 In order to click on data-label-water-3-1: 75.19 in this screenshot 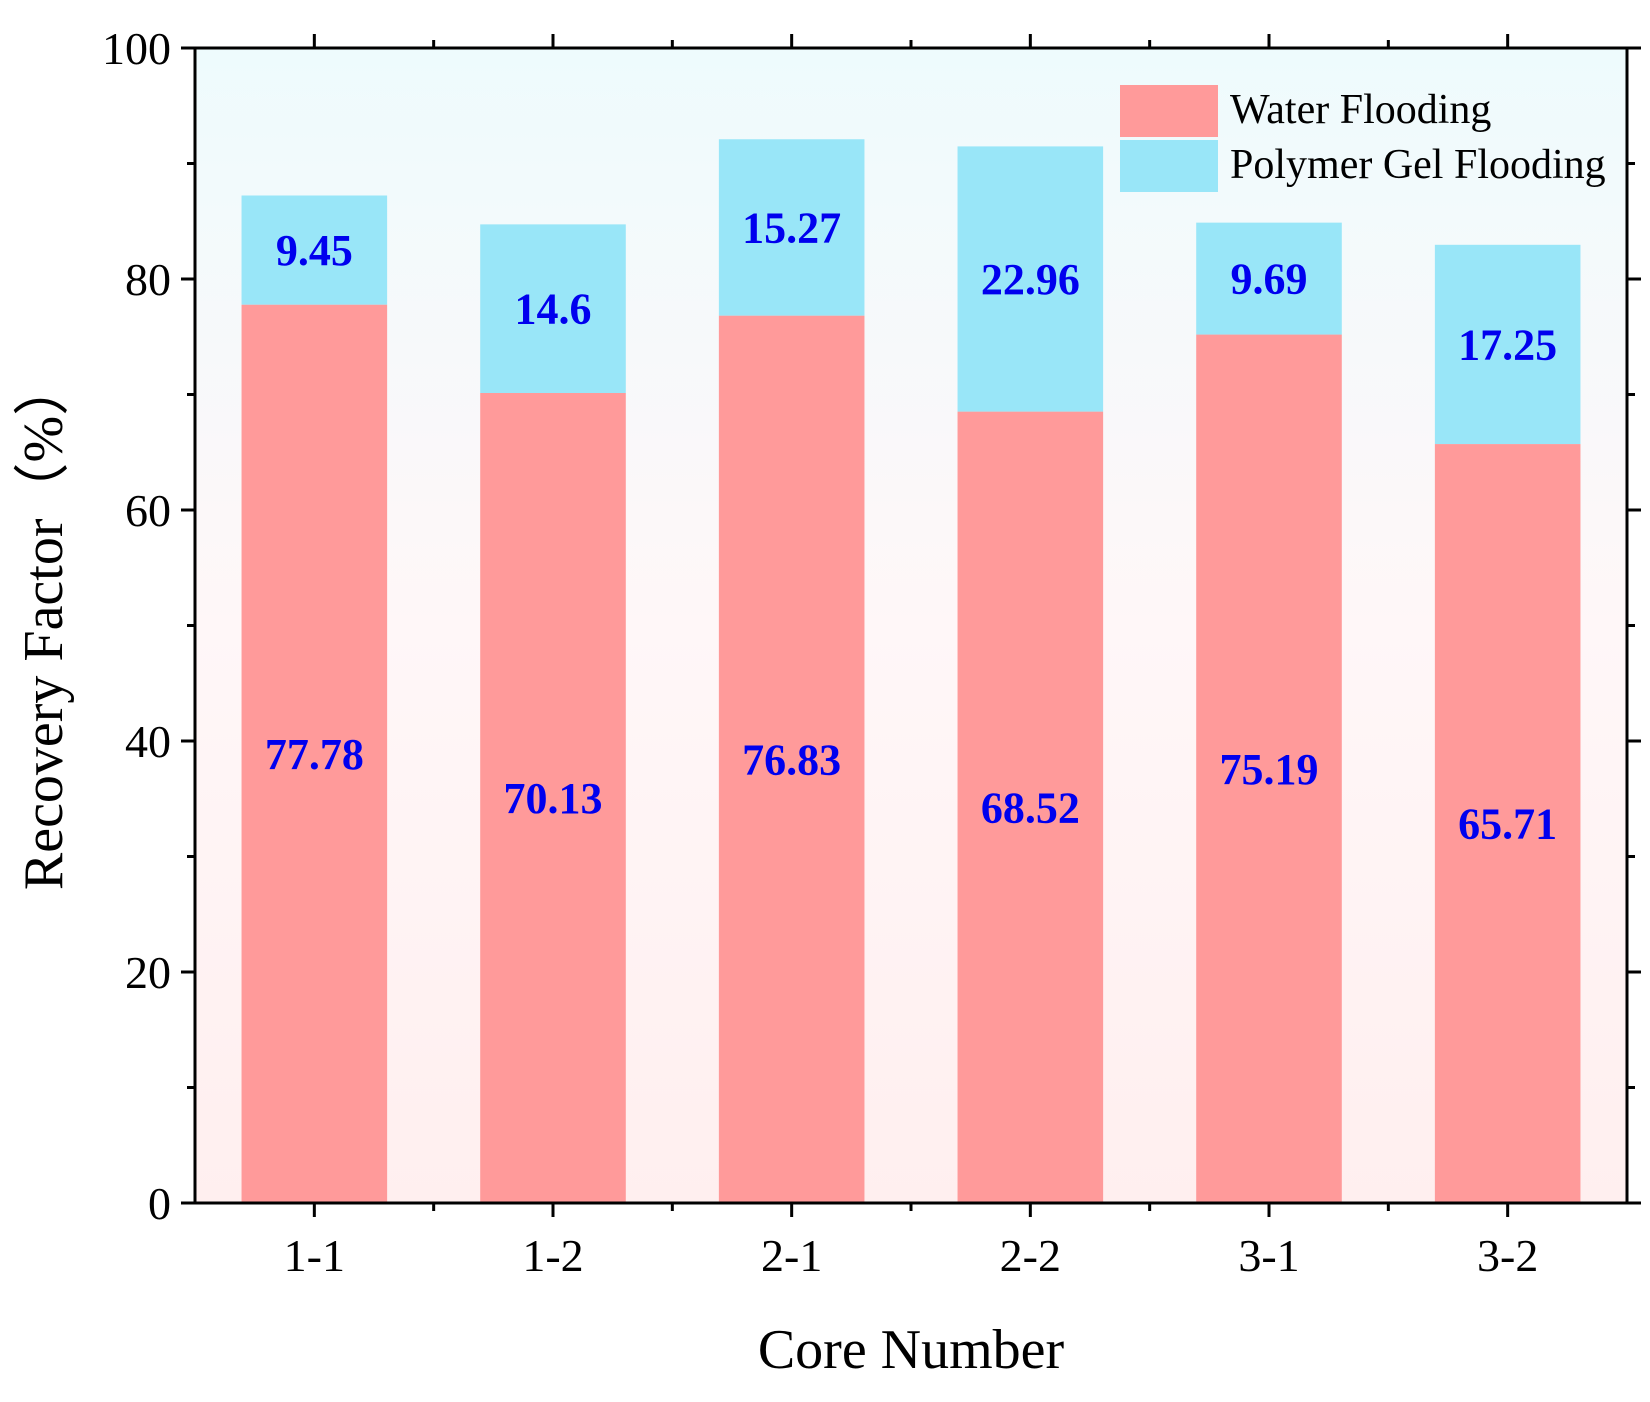, I will do `click(1269, 769)`.